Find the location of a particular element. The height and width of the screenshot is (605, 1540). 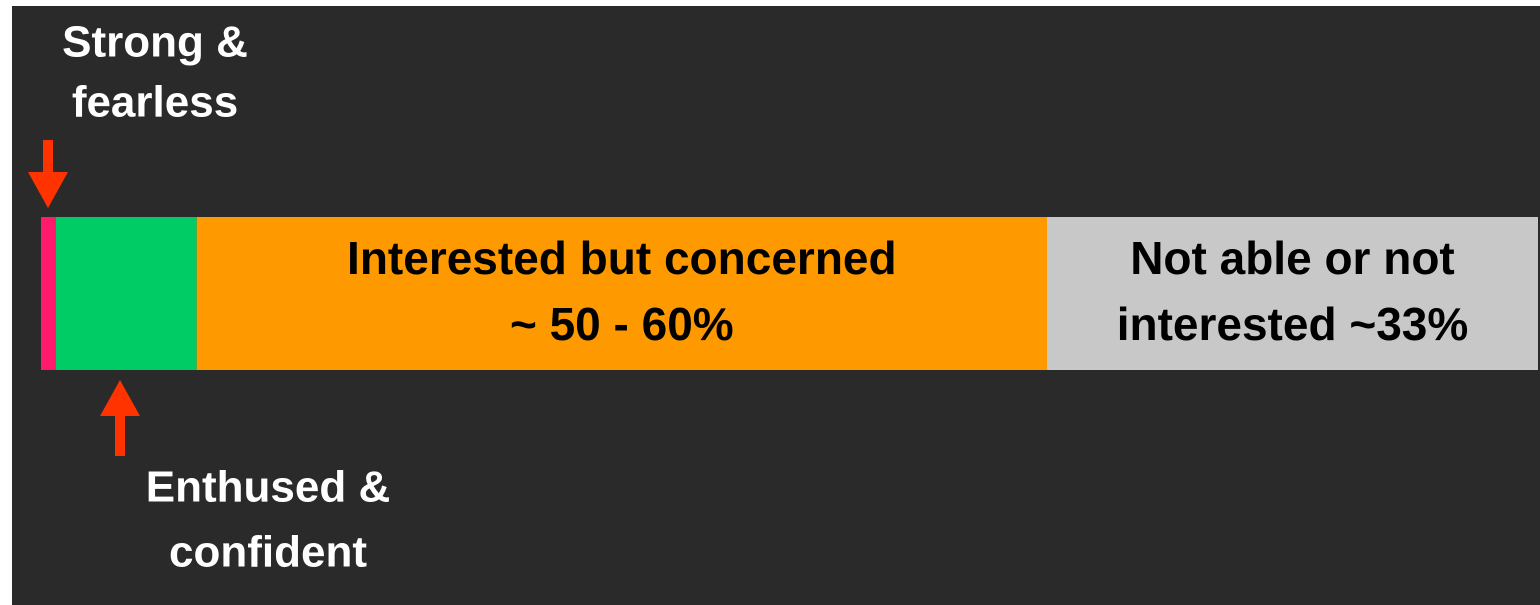

segment-label: Enthused & is located at coordinates (268, 487).